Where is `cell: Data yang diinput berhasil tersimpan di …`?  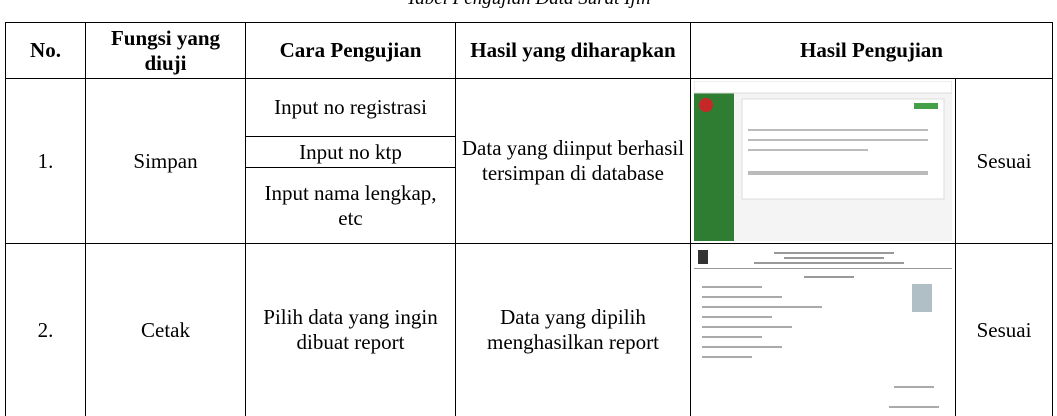 cell: Data yang diinput berhasil tersimpan di … is located at coordinates (573, 161).